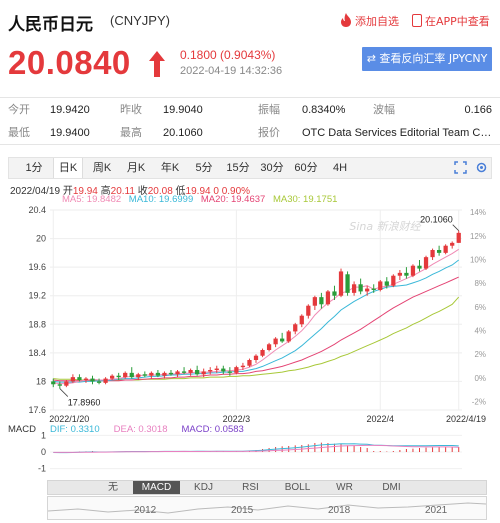 This screenshot has width=500, height=523. Describe the element at coordinates (161, 199) in the screenshot. I see `ma10-legend: MA10: 19.6999` at that location.